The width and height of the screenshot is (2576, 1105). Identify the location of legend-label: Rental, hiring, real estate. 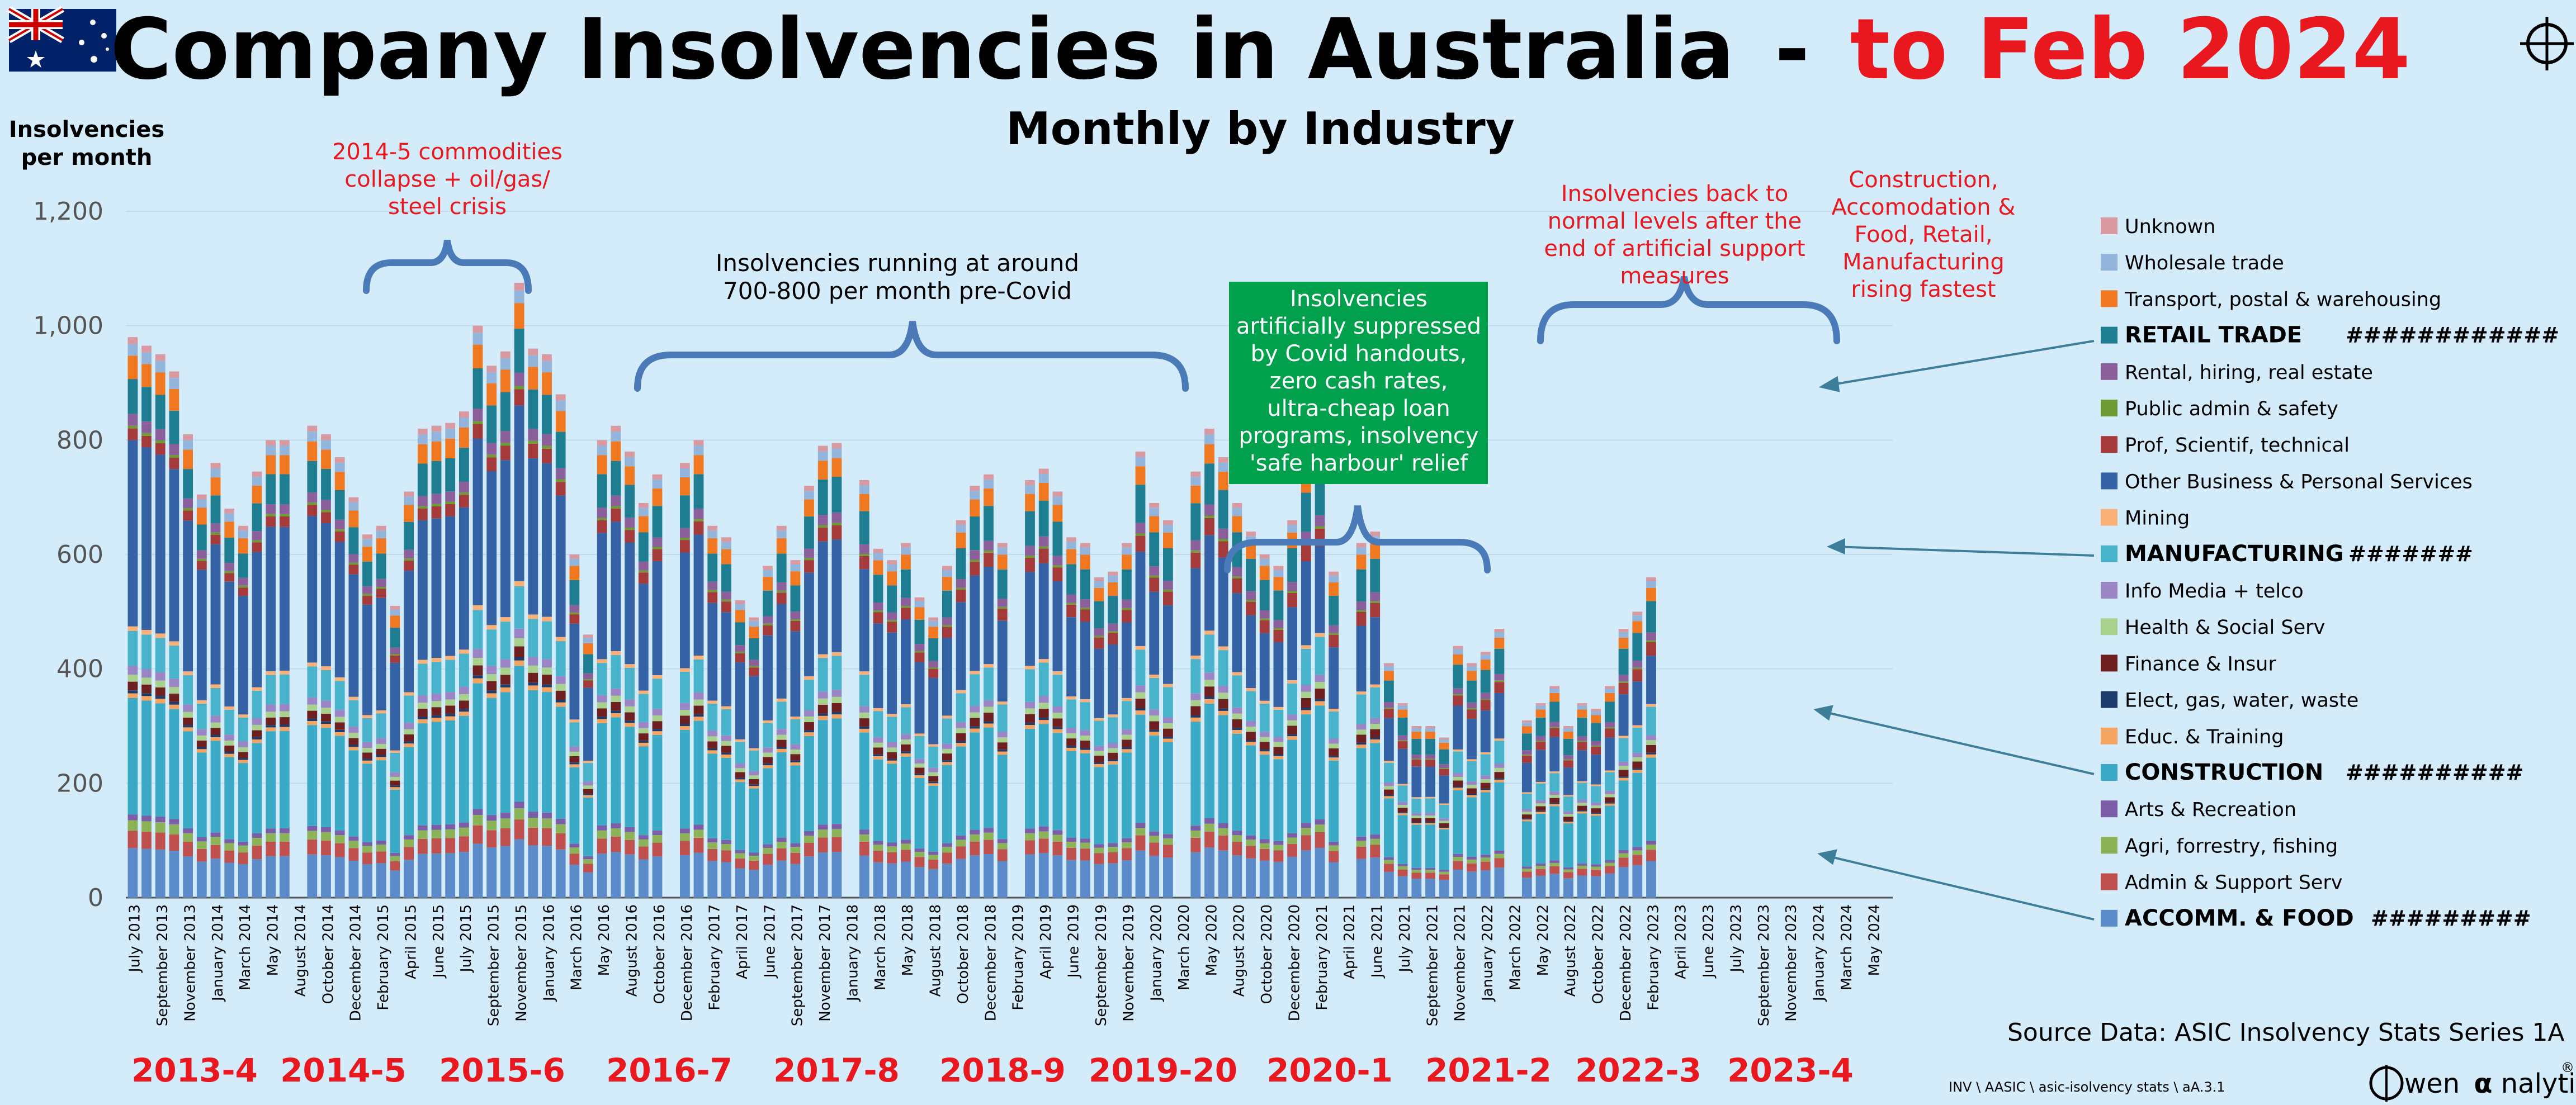
(2249, 373).